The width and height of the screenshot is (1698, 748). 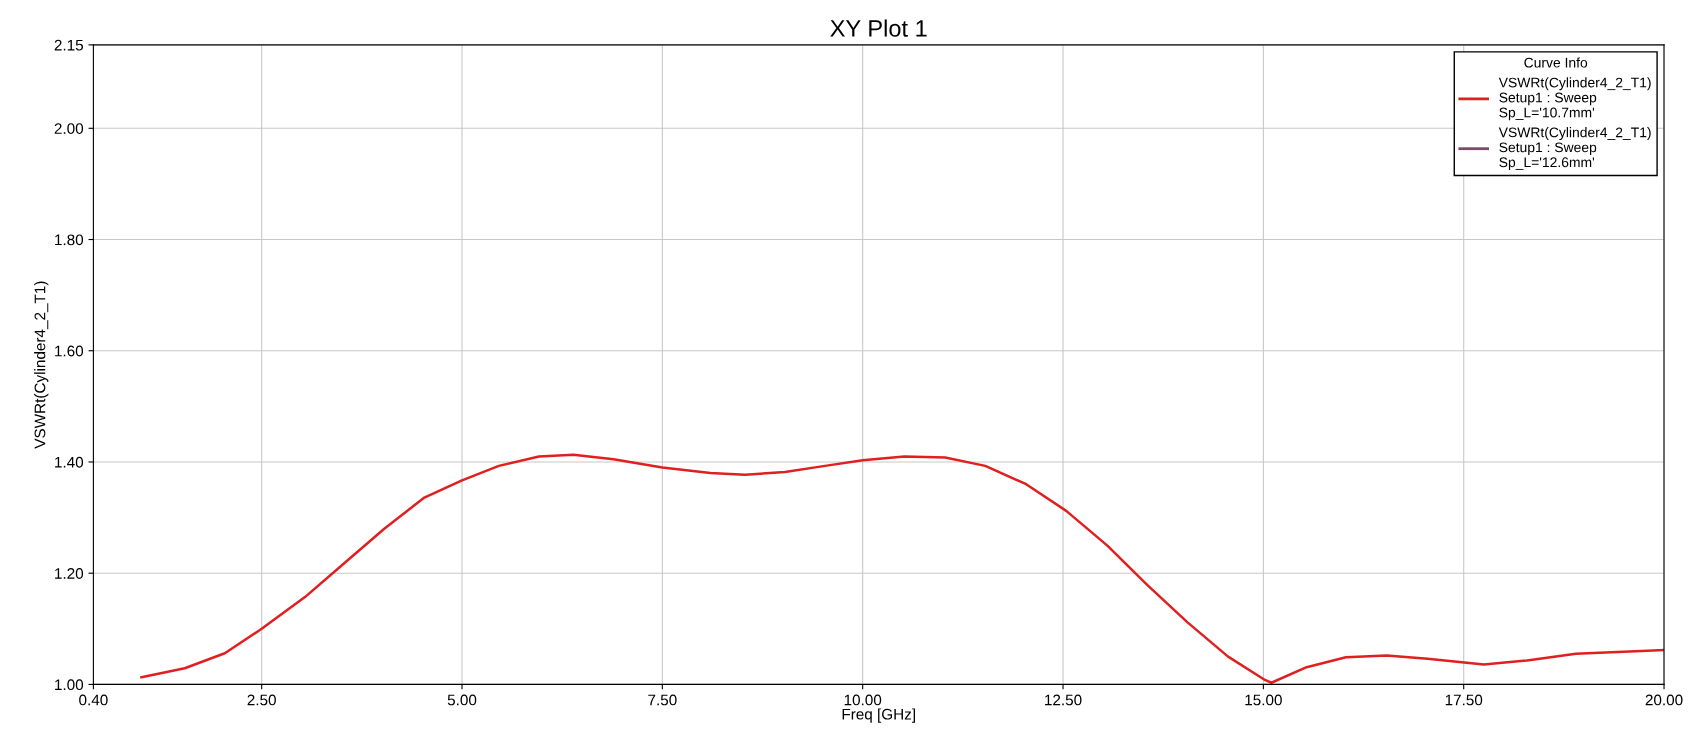 What do you see at coordinates (462, 700) in the screenshot?
I see `x-tick-label: 5.00` at bounding box center [462, 700].